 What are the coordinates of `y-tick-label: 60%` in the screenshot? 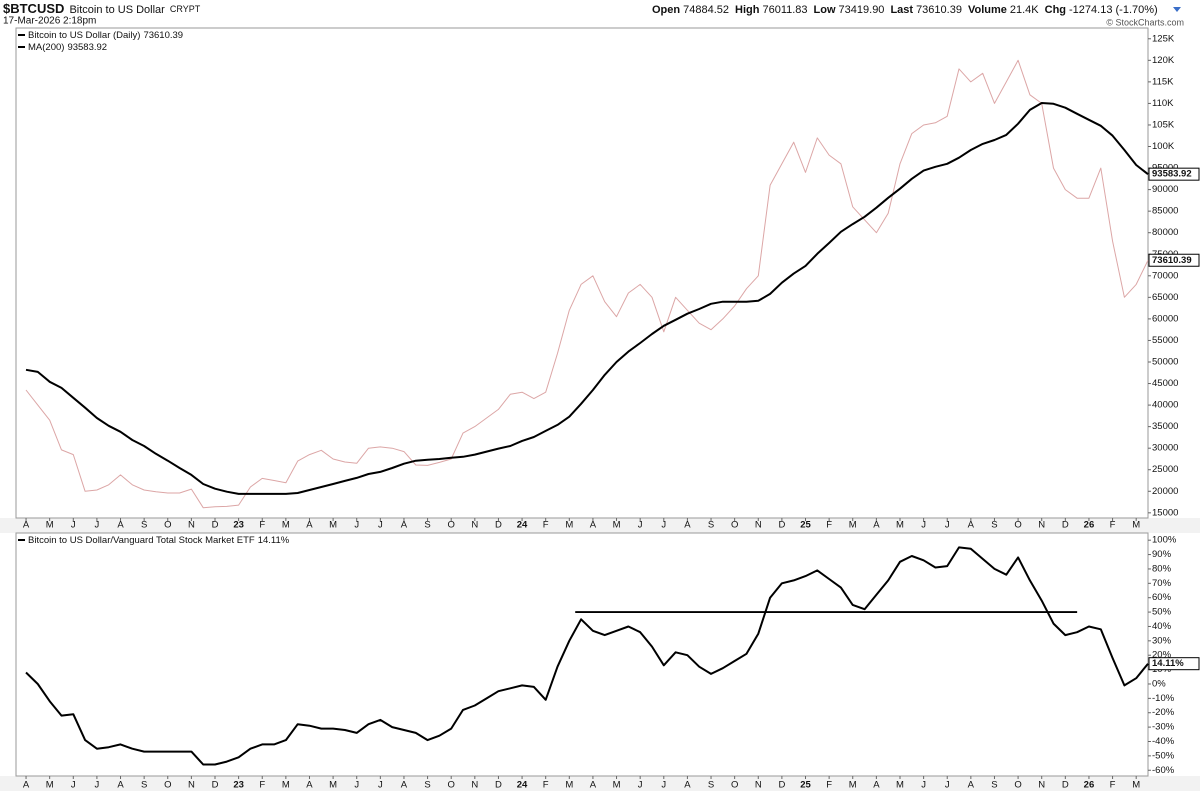 It's located at (1162, 597).